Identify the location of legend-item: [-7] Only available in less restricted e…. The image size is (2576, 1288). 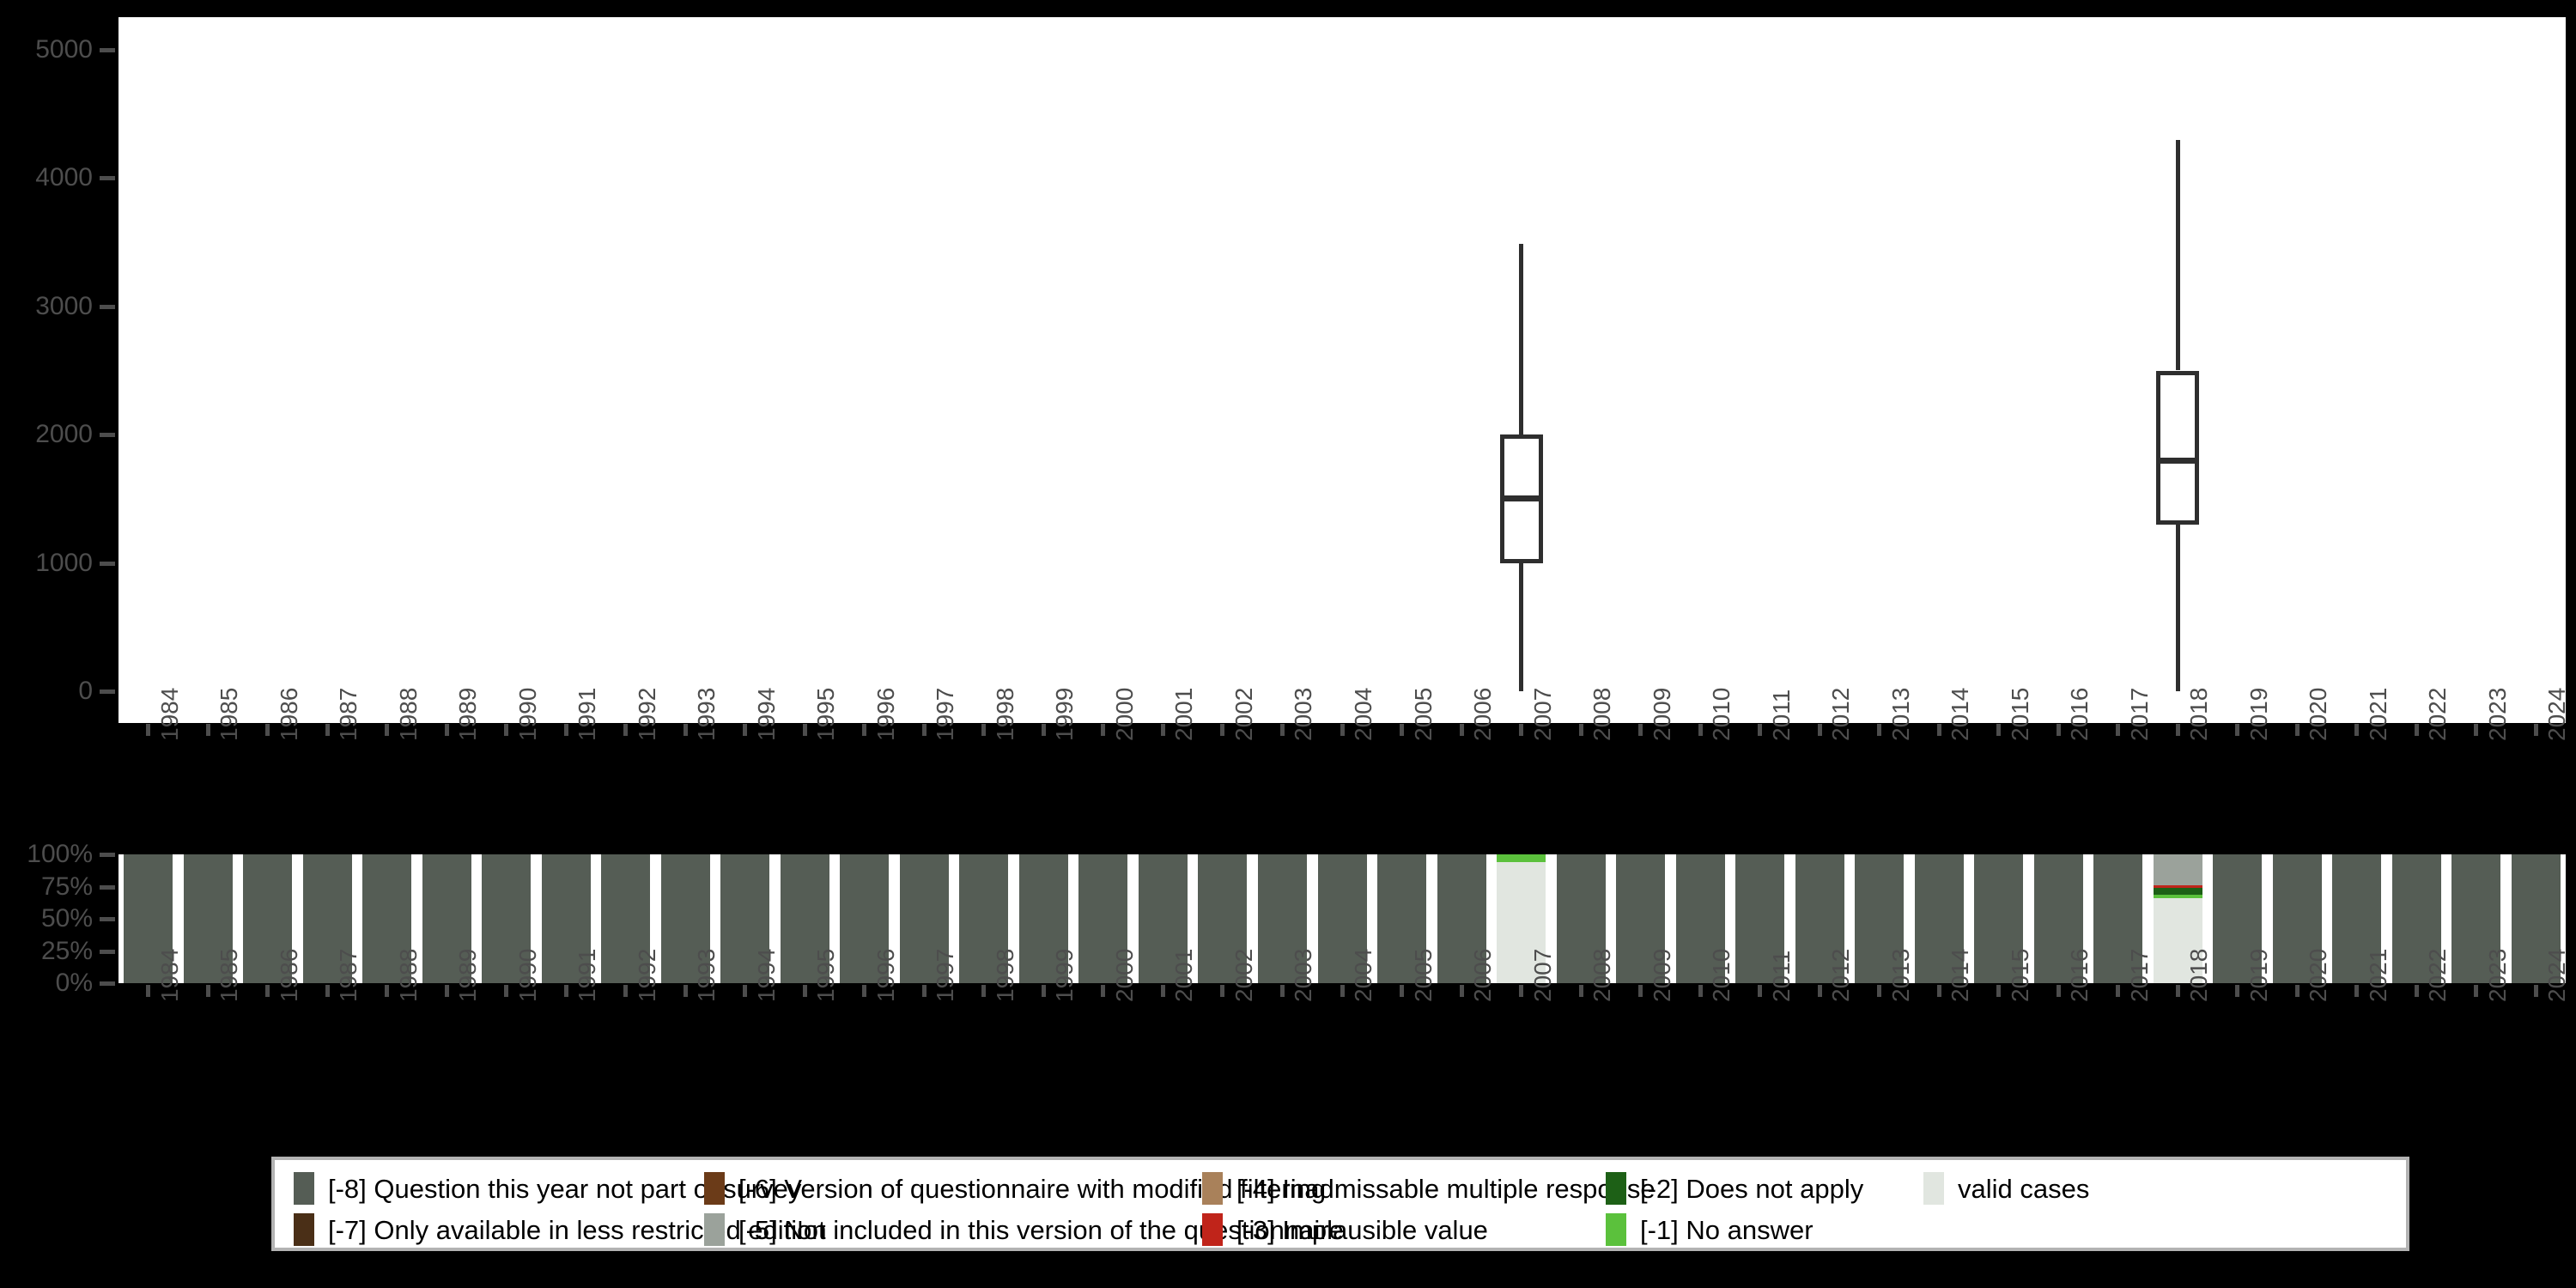
(561, 1229).